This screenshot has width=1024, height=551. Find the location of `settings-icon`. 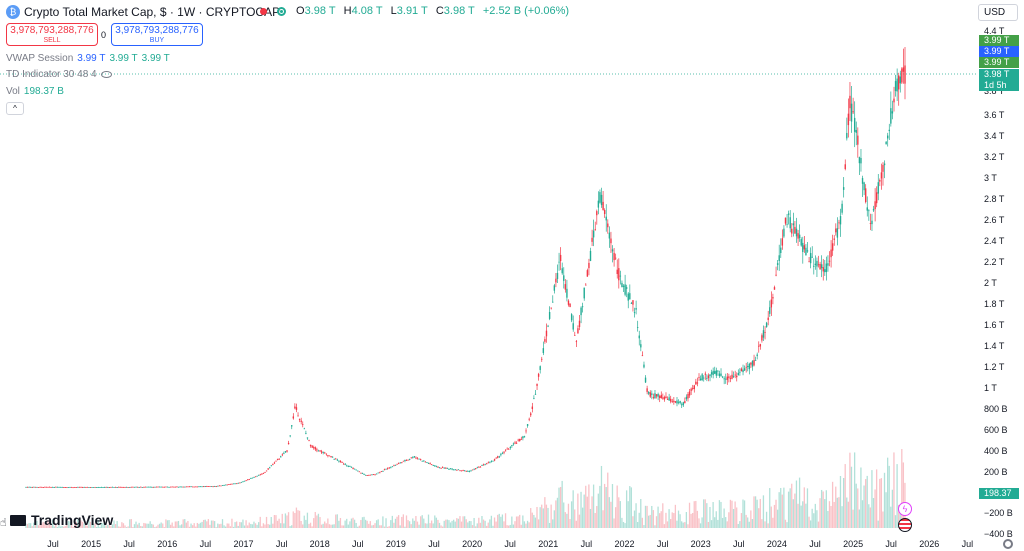

settings-icon is located at coordinates (1008, 544).